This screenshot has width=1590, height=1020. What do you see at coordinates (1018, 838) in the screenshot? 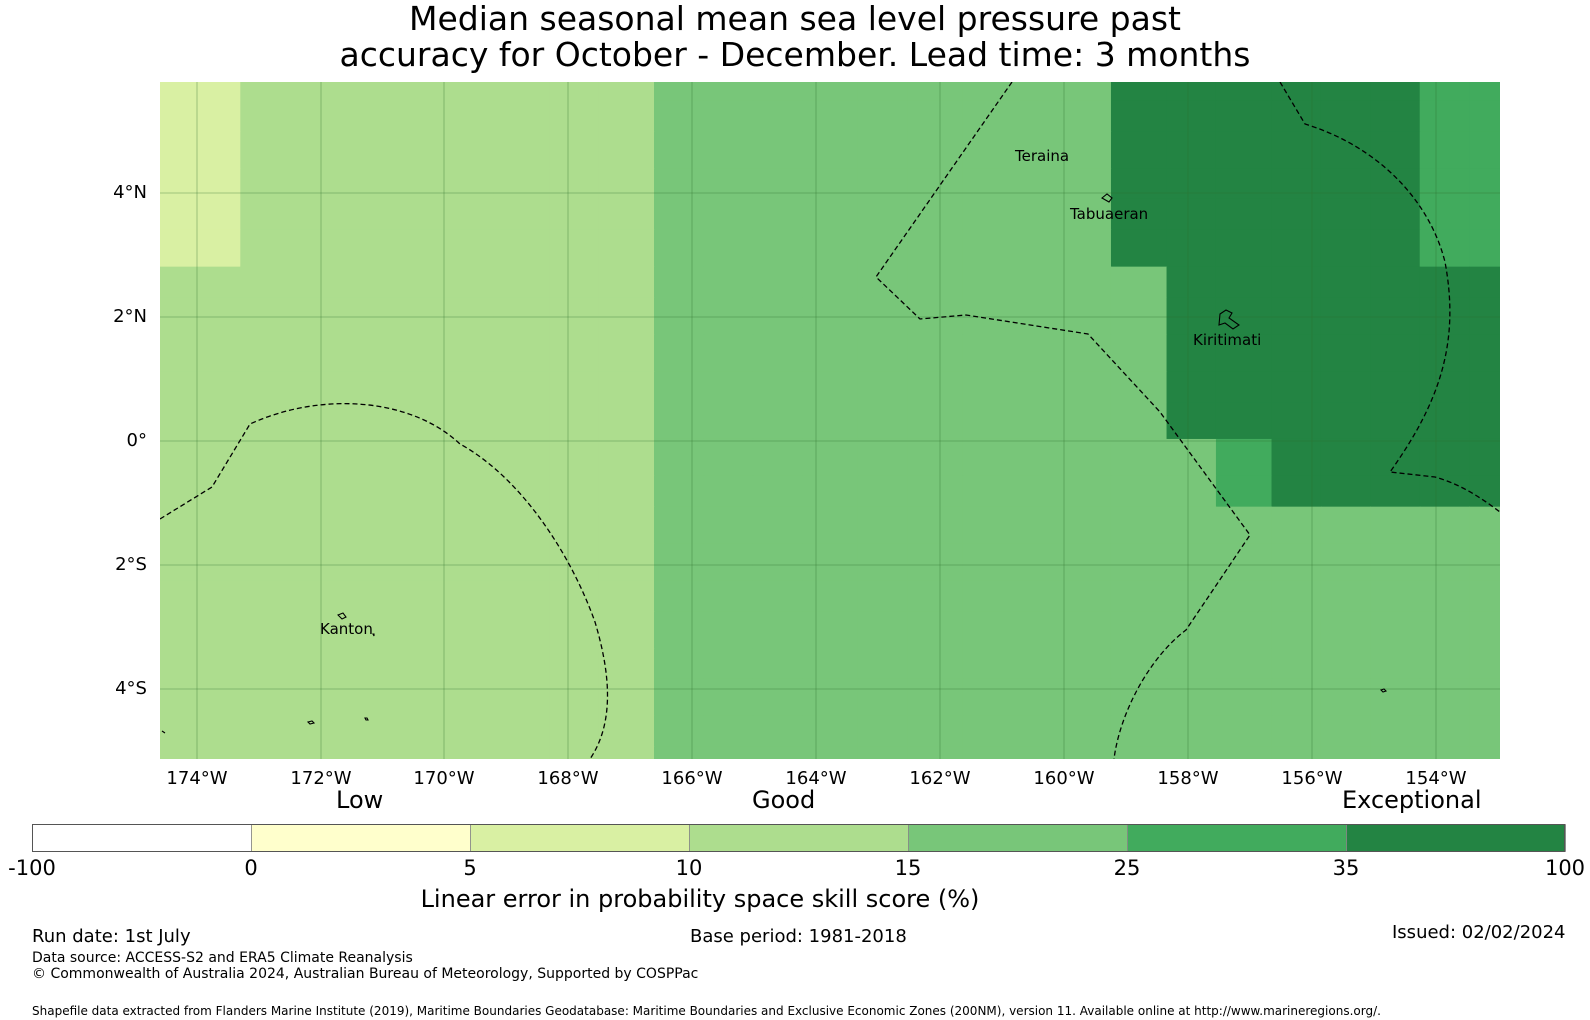
I see `colorbar-segment` at bounding box center [1018, 838].